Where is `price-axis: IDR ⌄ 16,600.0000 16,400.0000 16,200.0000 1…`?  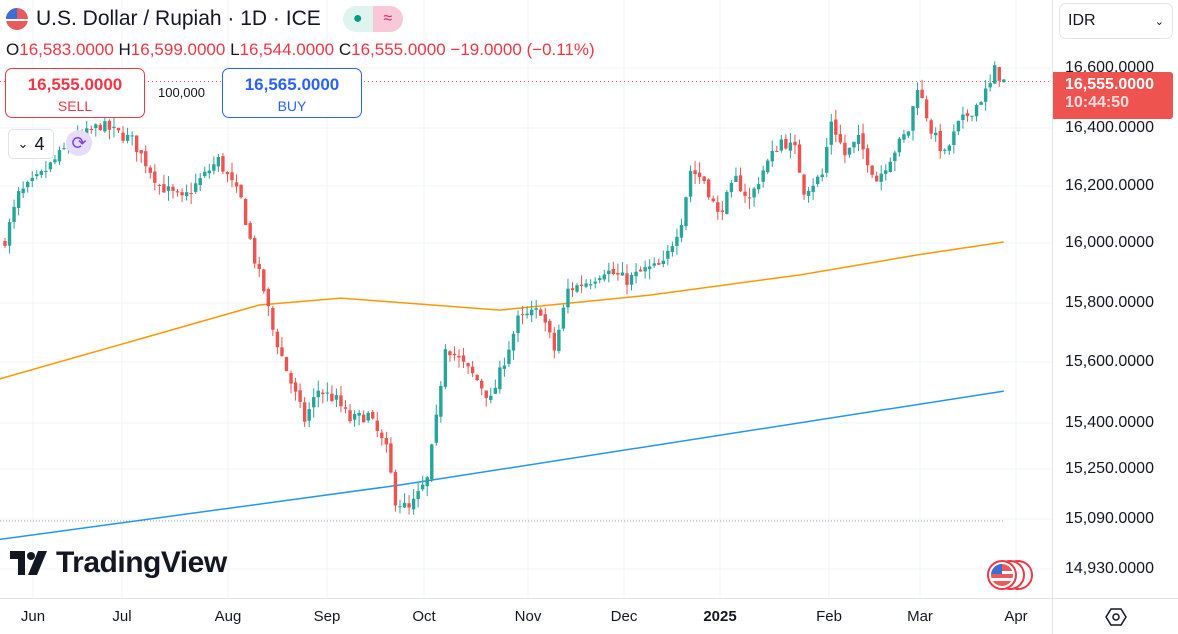
price-axis: IDR ⌄ 16,600.0000 16,400.0000 16,200.0000 1… is located at coordinates (1115, 299).